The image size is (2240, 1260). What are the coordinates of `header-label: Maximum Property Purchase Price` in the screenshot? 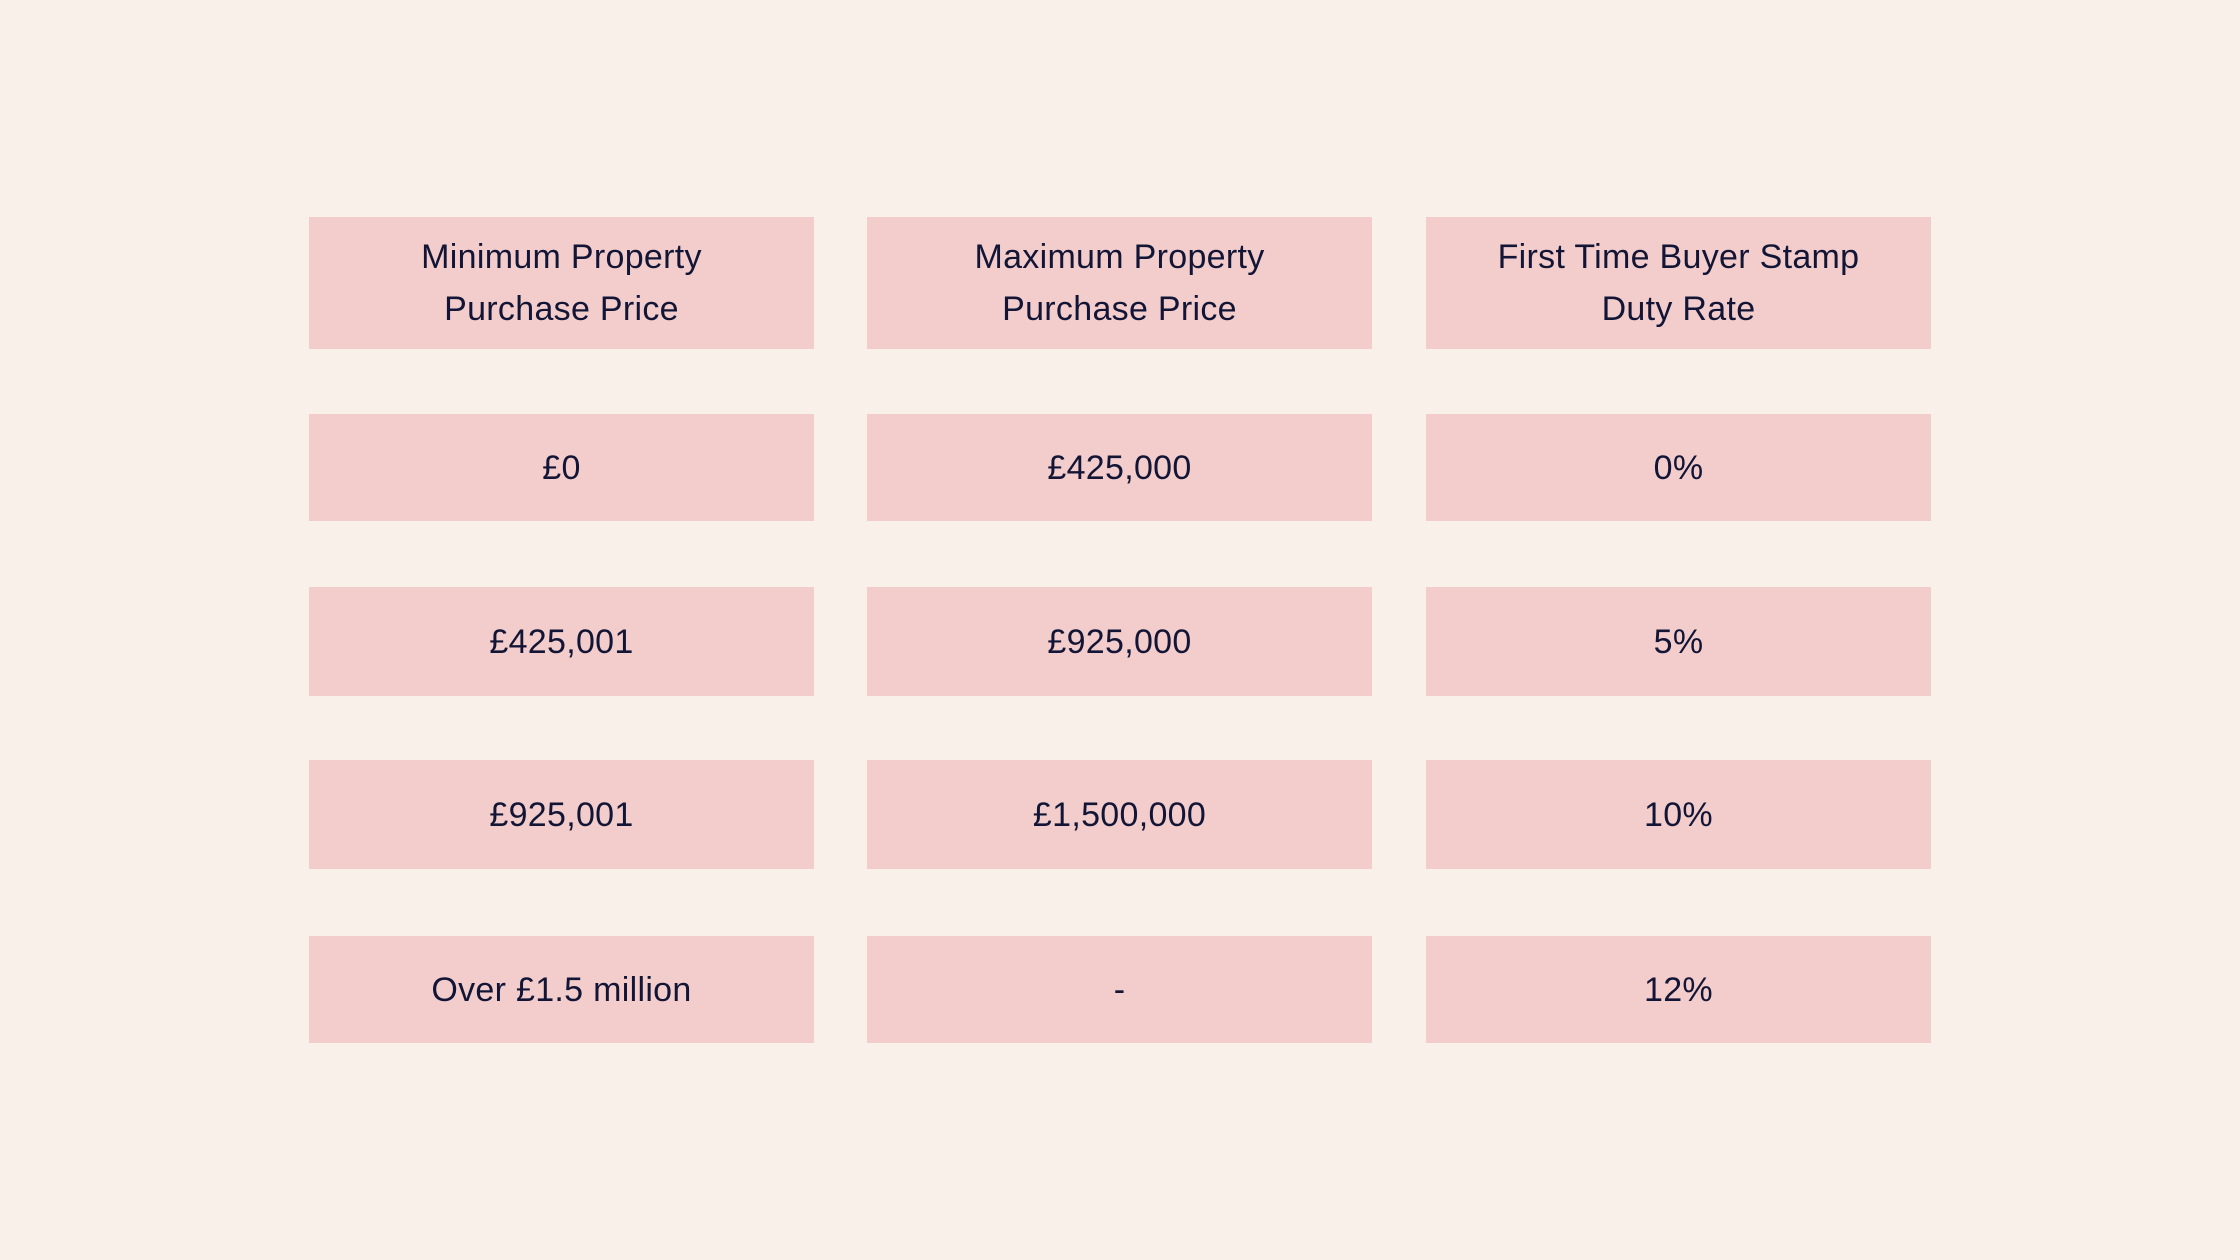 It's located at (1119, 283).